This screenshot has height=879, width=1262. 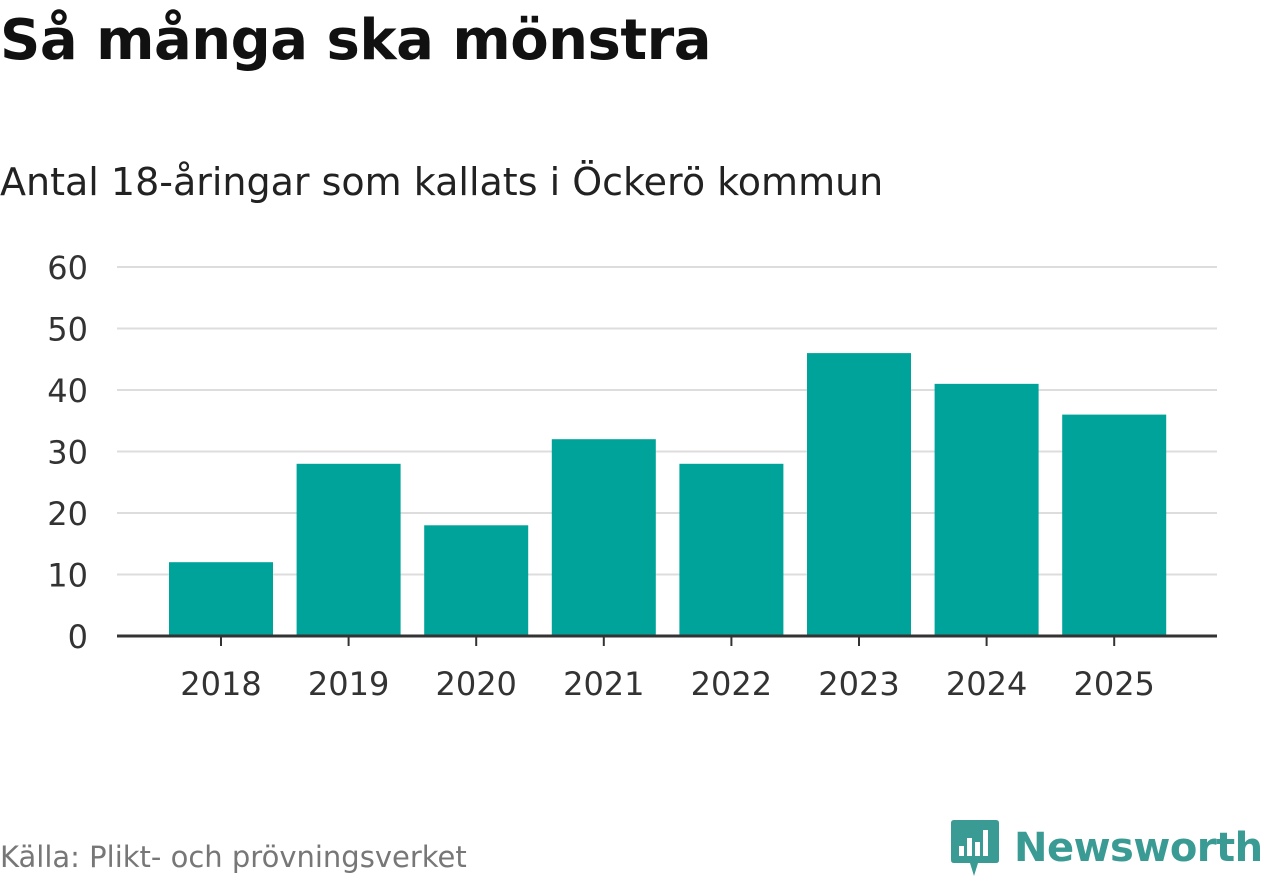 What do you see at coordinates (67, 330) in the screenshot?
I see `y-tick-label: 50` at bounding box center [67, 330].